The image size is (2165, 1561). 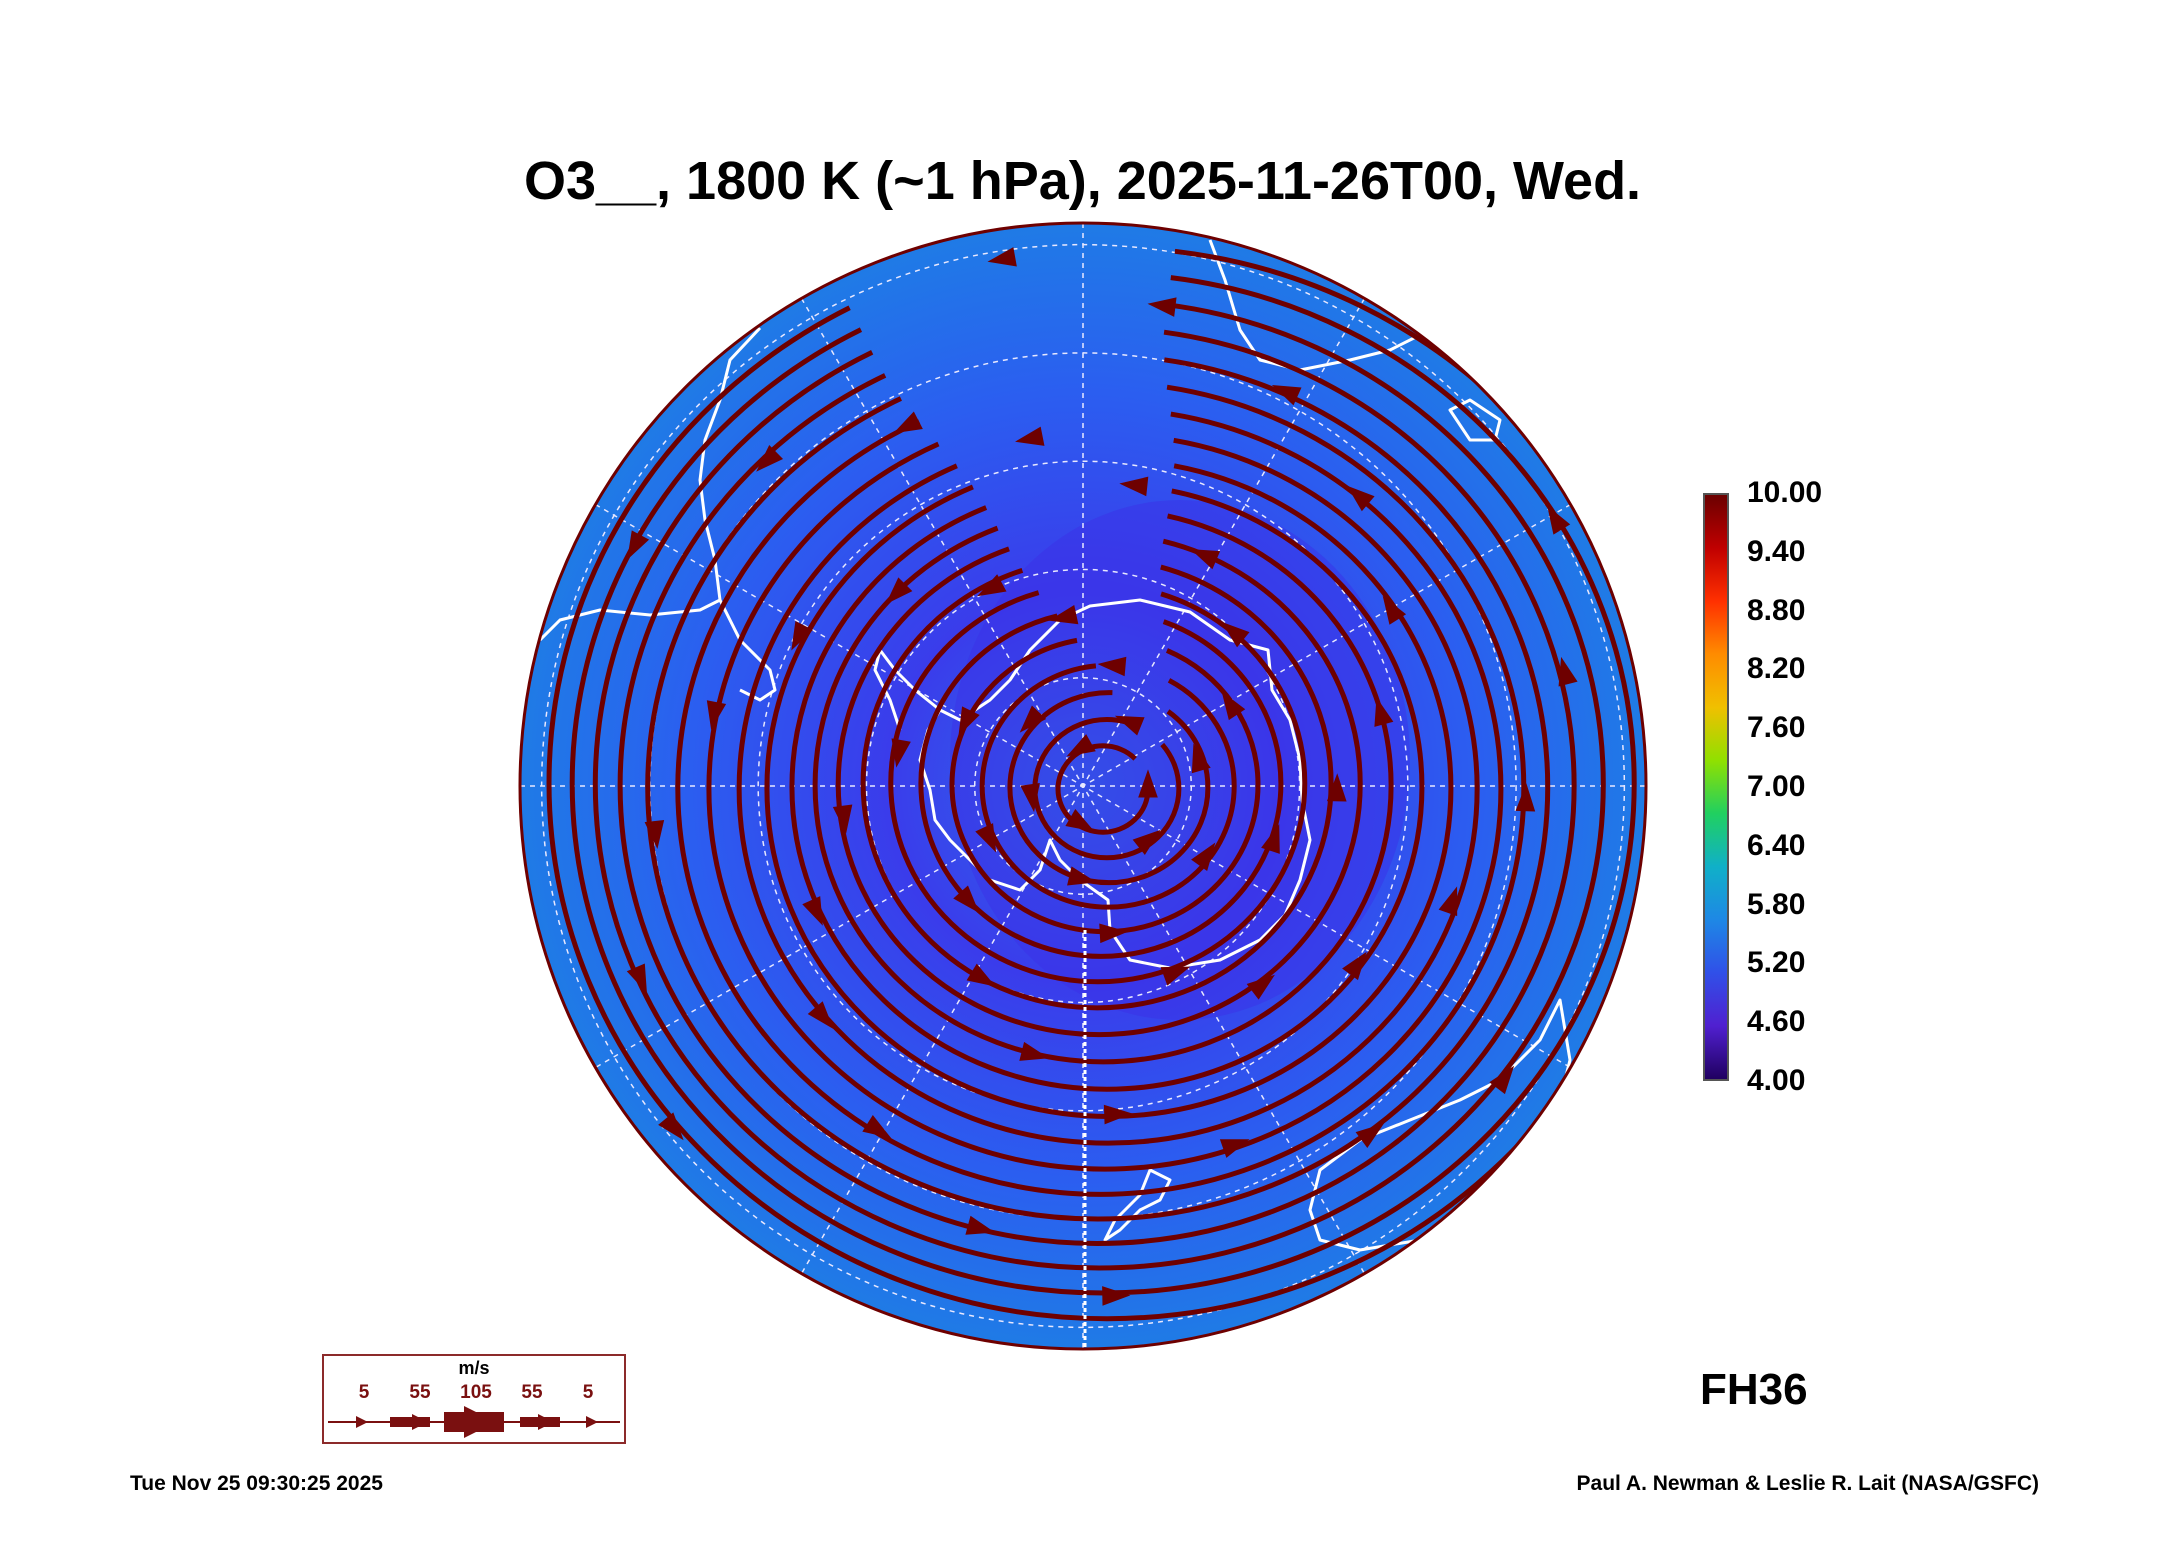 What do you see at coordinates (1776, 963) in the screenshot?
I see `colorbar-tick-label: 5.20` at bounding box center [1776, 963].